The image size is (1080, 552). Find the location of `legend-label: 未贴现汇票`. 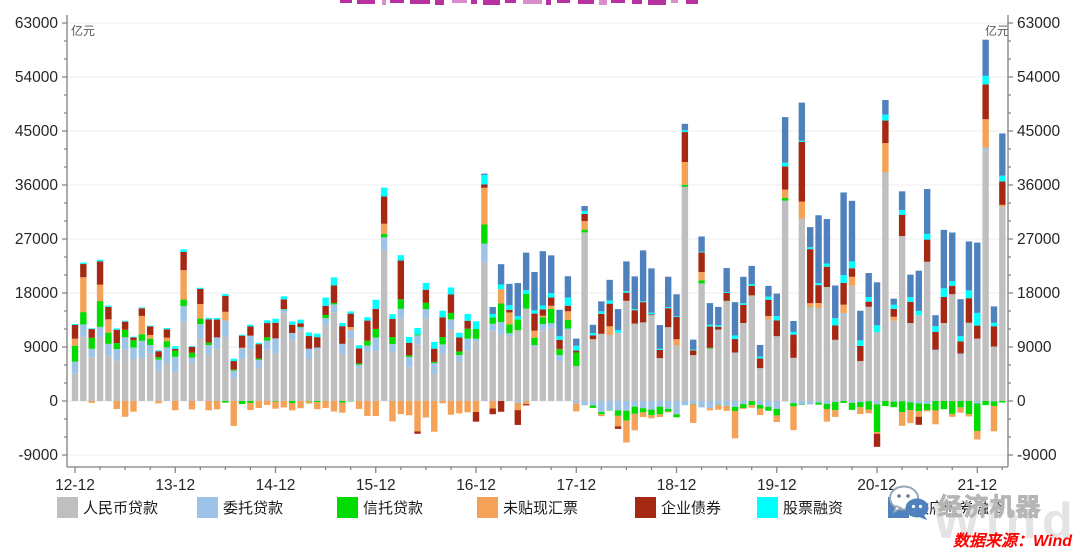

legend-label: 未贴现汇票 is located at coordinates (541, 508).